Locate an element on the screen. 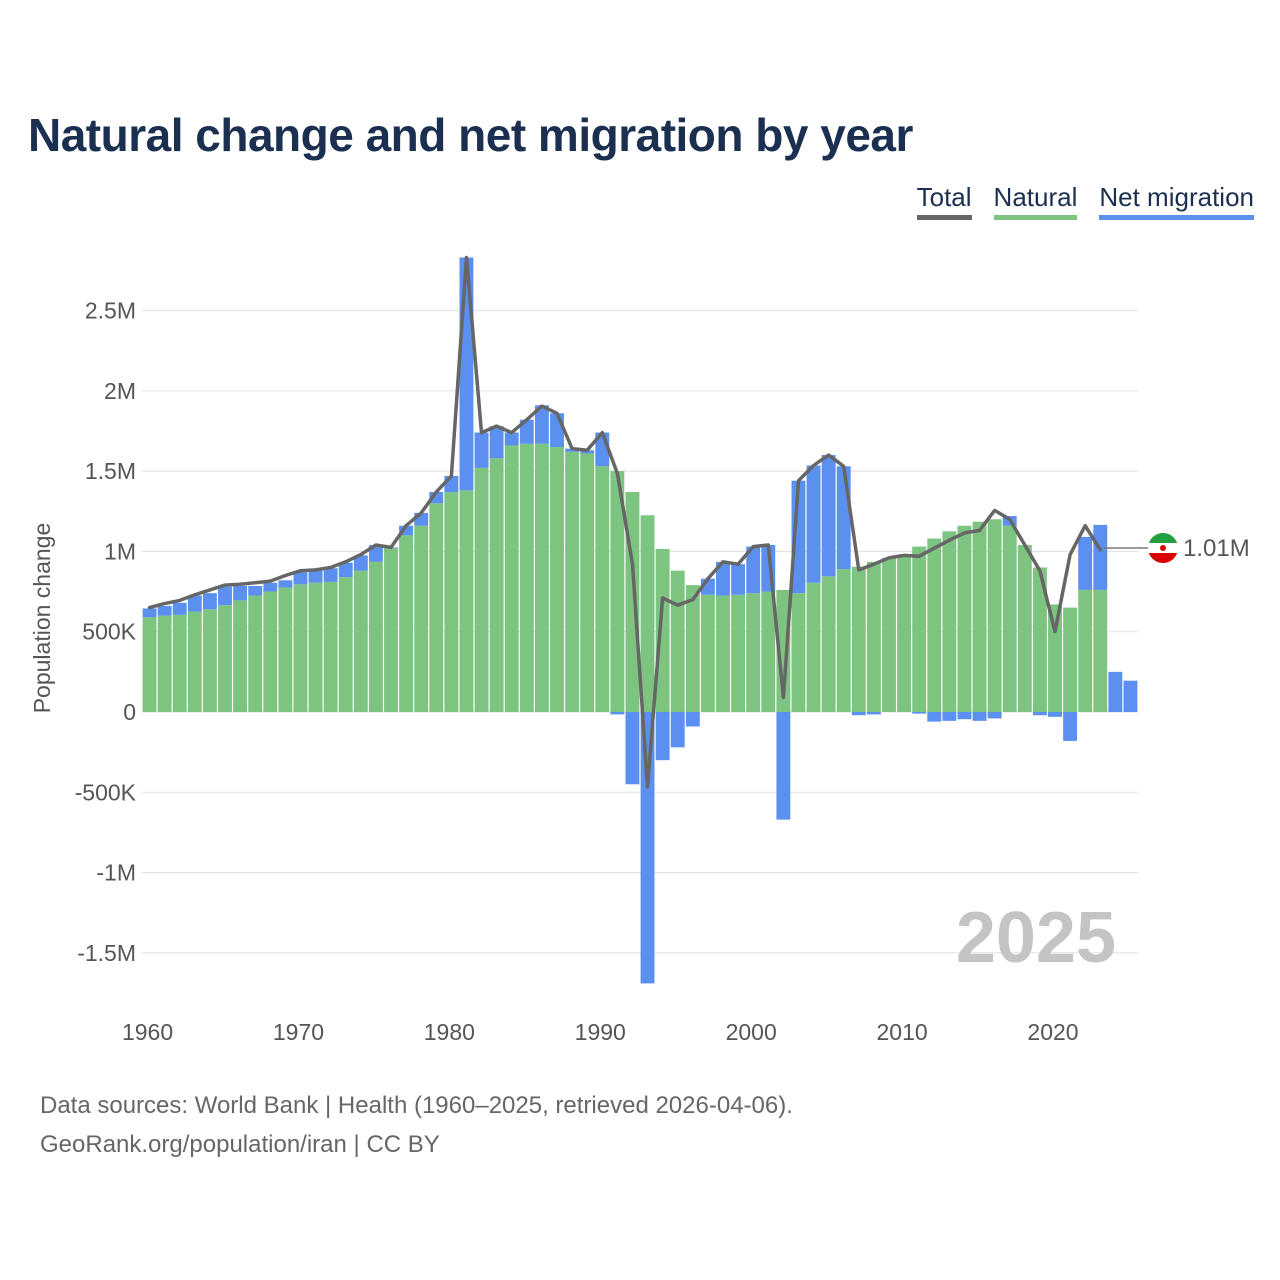  end-marker: 1.01M is located at coordinates (1177, 548).